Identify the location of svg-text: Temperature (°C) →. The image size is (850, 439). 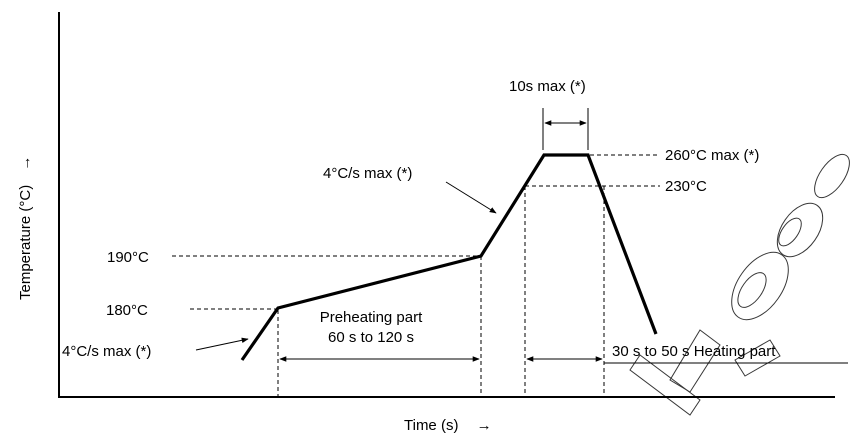
(25, 228).